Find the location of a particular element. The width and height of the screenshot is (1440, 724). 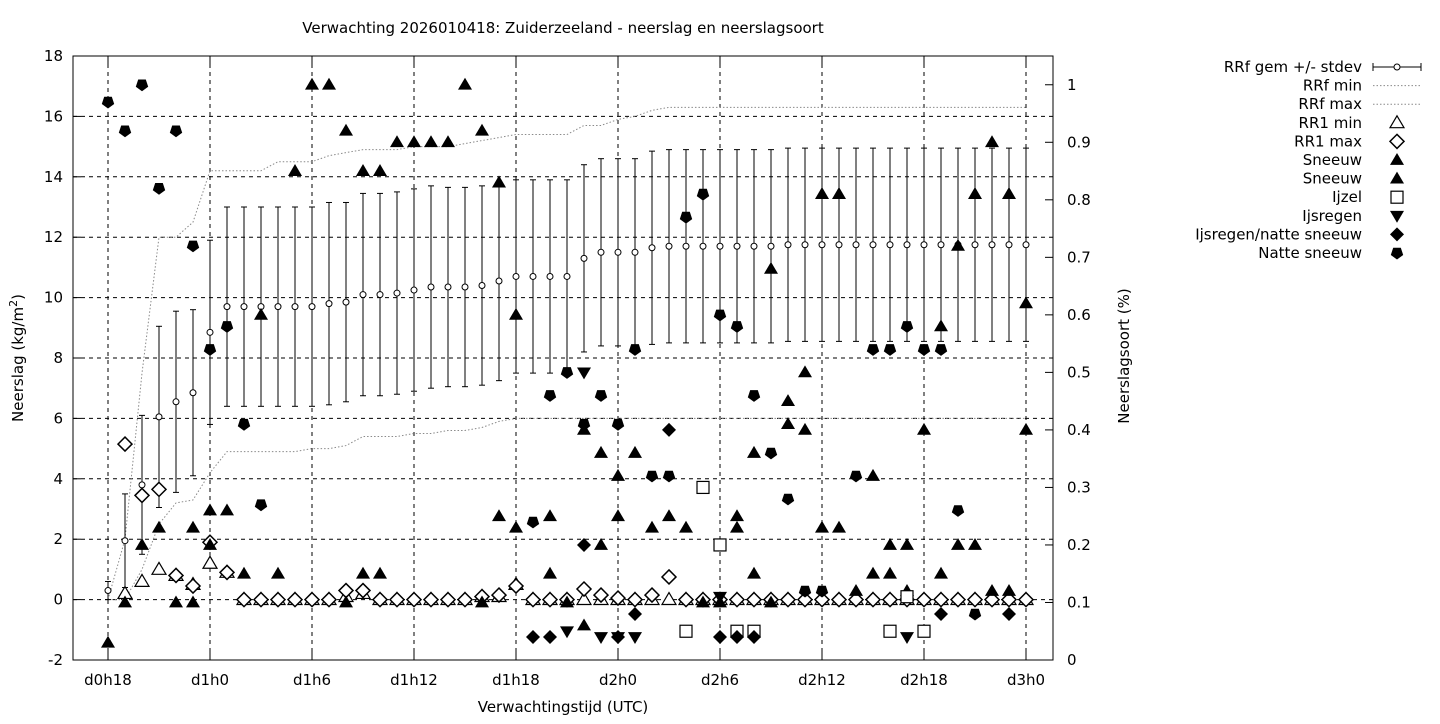

legend-label: Ijsregen/natte sneeuw is located at coordinates (1278, 234).